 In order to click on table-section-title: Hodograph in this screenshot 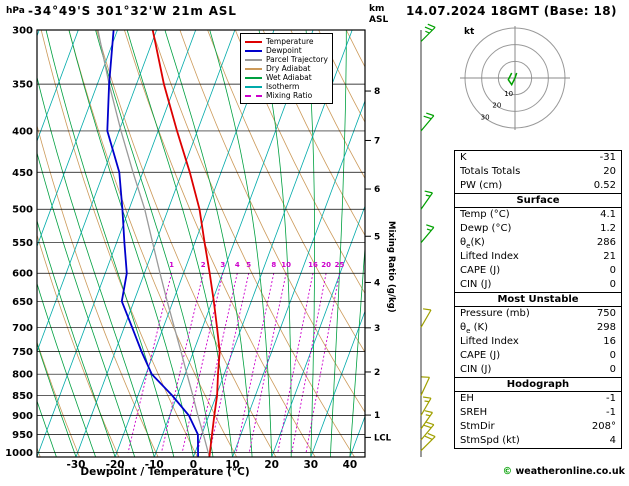, I will do `click(538, 384)`.